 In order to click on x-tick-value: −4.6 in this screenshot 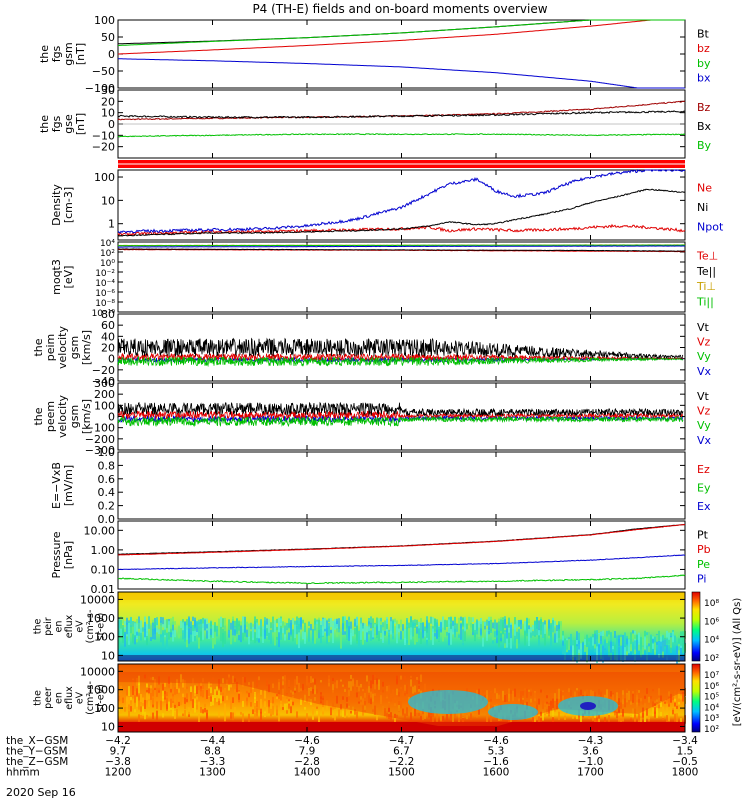, I will do `click(307, 741)`.